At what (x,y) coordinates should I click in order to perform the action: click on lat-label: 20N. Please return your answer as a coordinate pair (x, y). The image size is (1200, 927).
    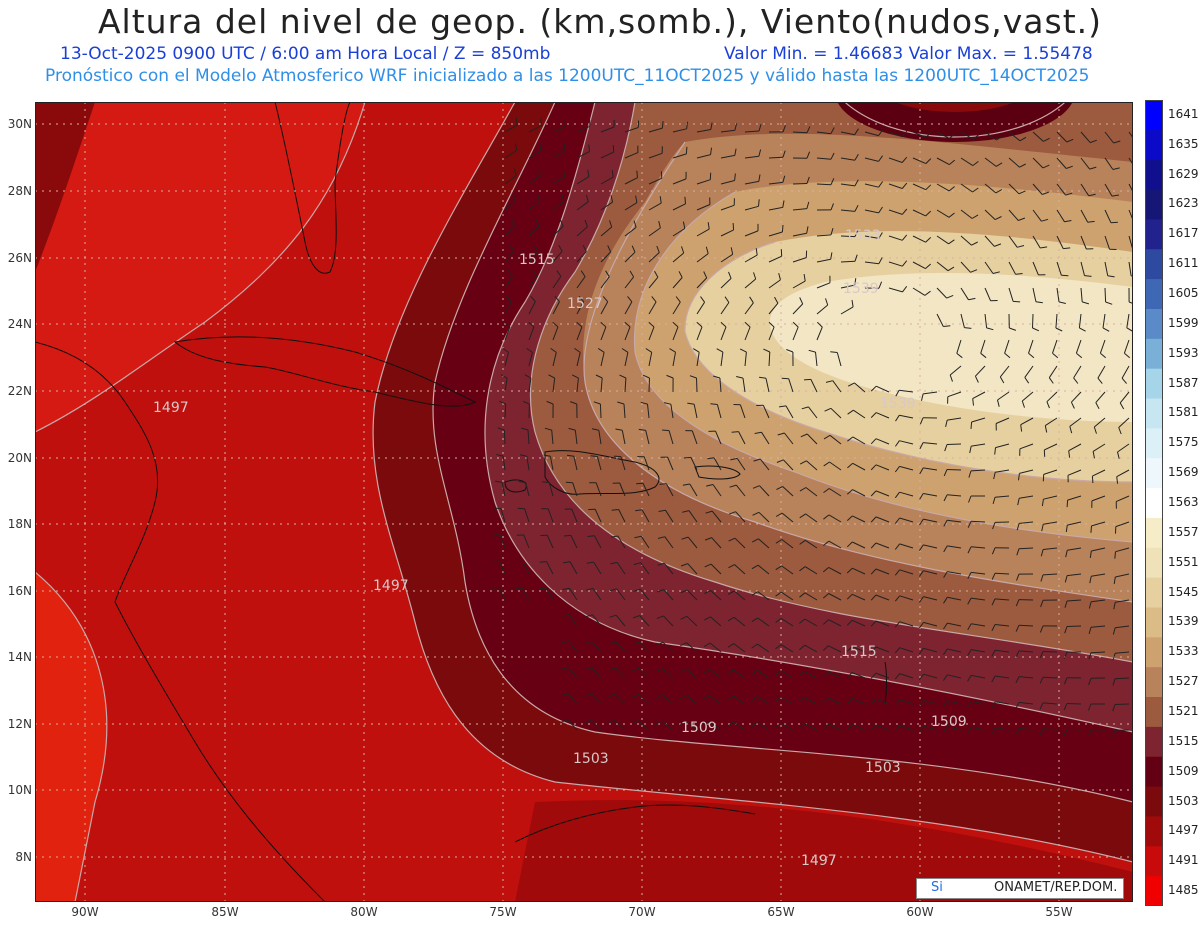
    Looking at the image, I should click on (19, 458).